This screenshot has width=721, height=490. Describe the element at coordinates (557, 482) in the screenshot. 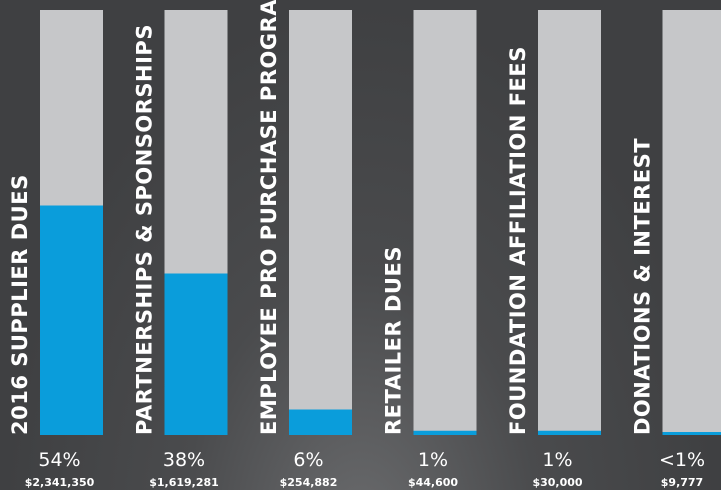

I see `amount-label-5: $30,000` at that location.